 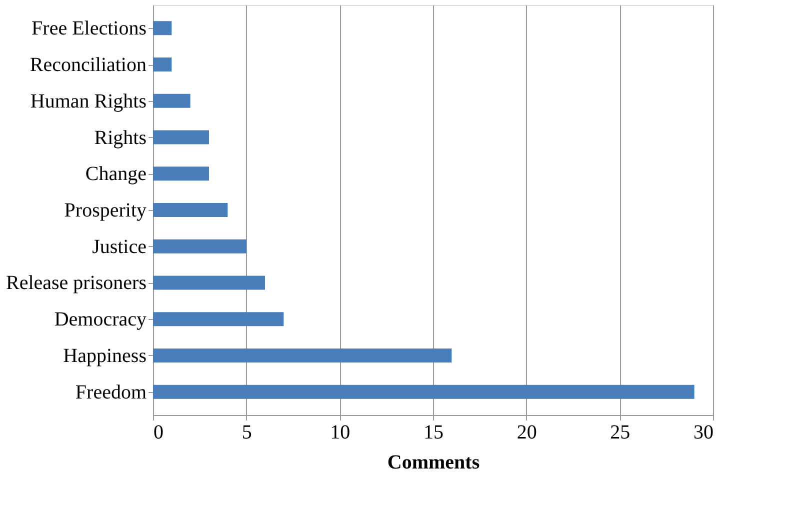 I want to click on x-tick-label: 15, so click(x=434, y=433).